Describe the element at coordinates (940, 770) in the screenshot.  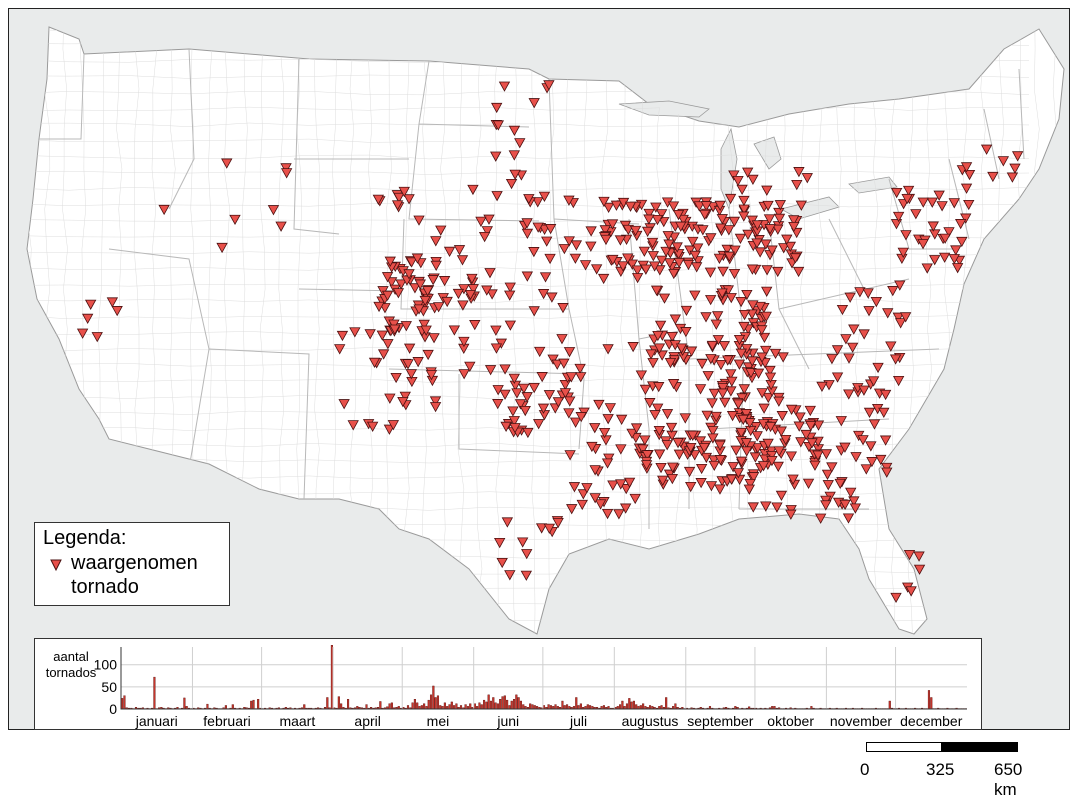
I see `scale-label-325: 325` at that location.